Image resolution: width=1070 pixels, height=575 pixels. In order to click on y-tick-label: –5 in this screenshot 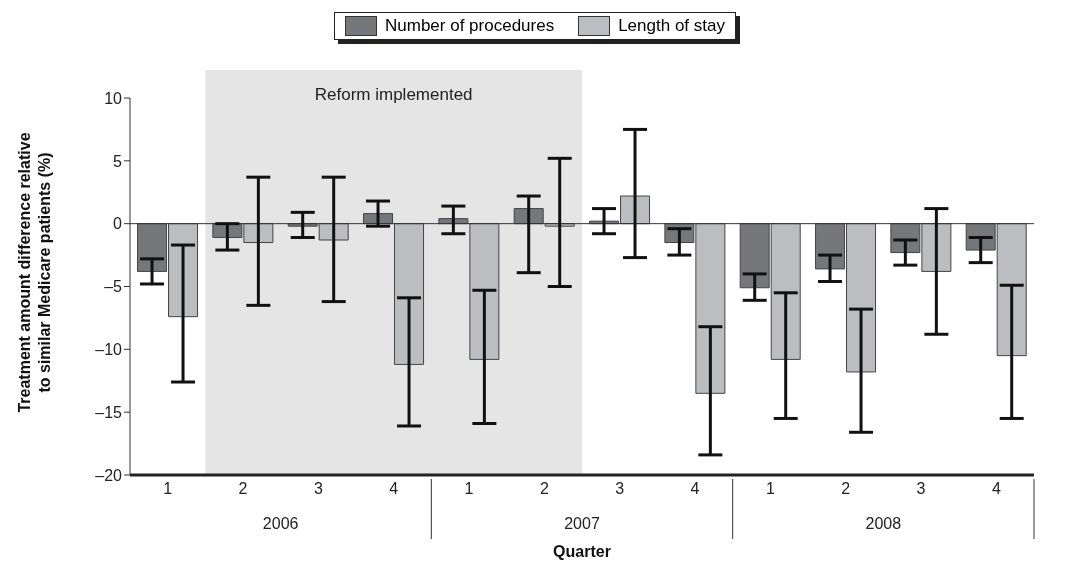, I will do `click(113, 287)`.